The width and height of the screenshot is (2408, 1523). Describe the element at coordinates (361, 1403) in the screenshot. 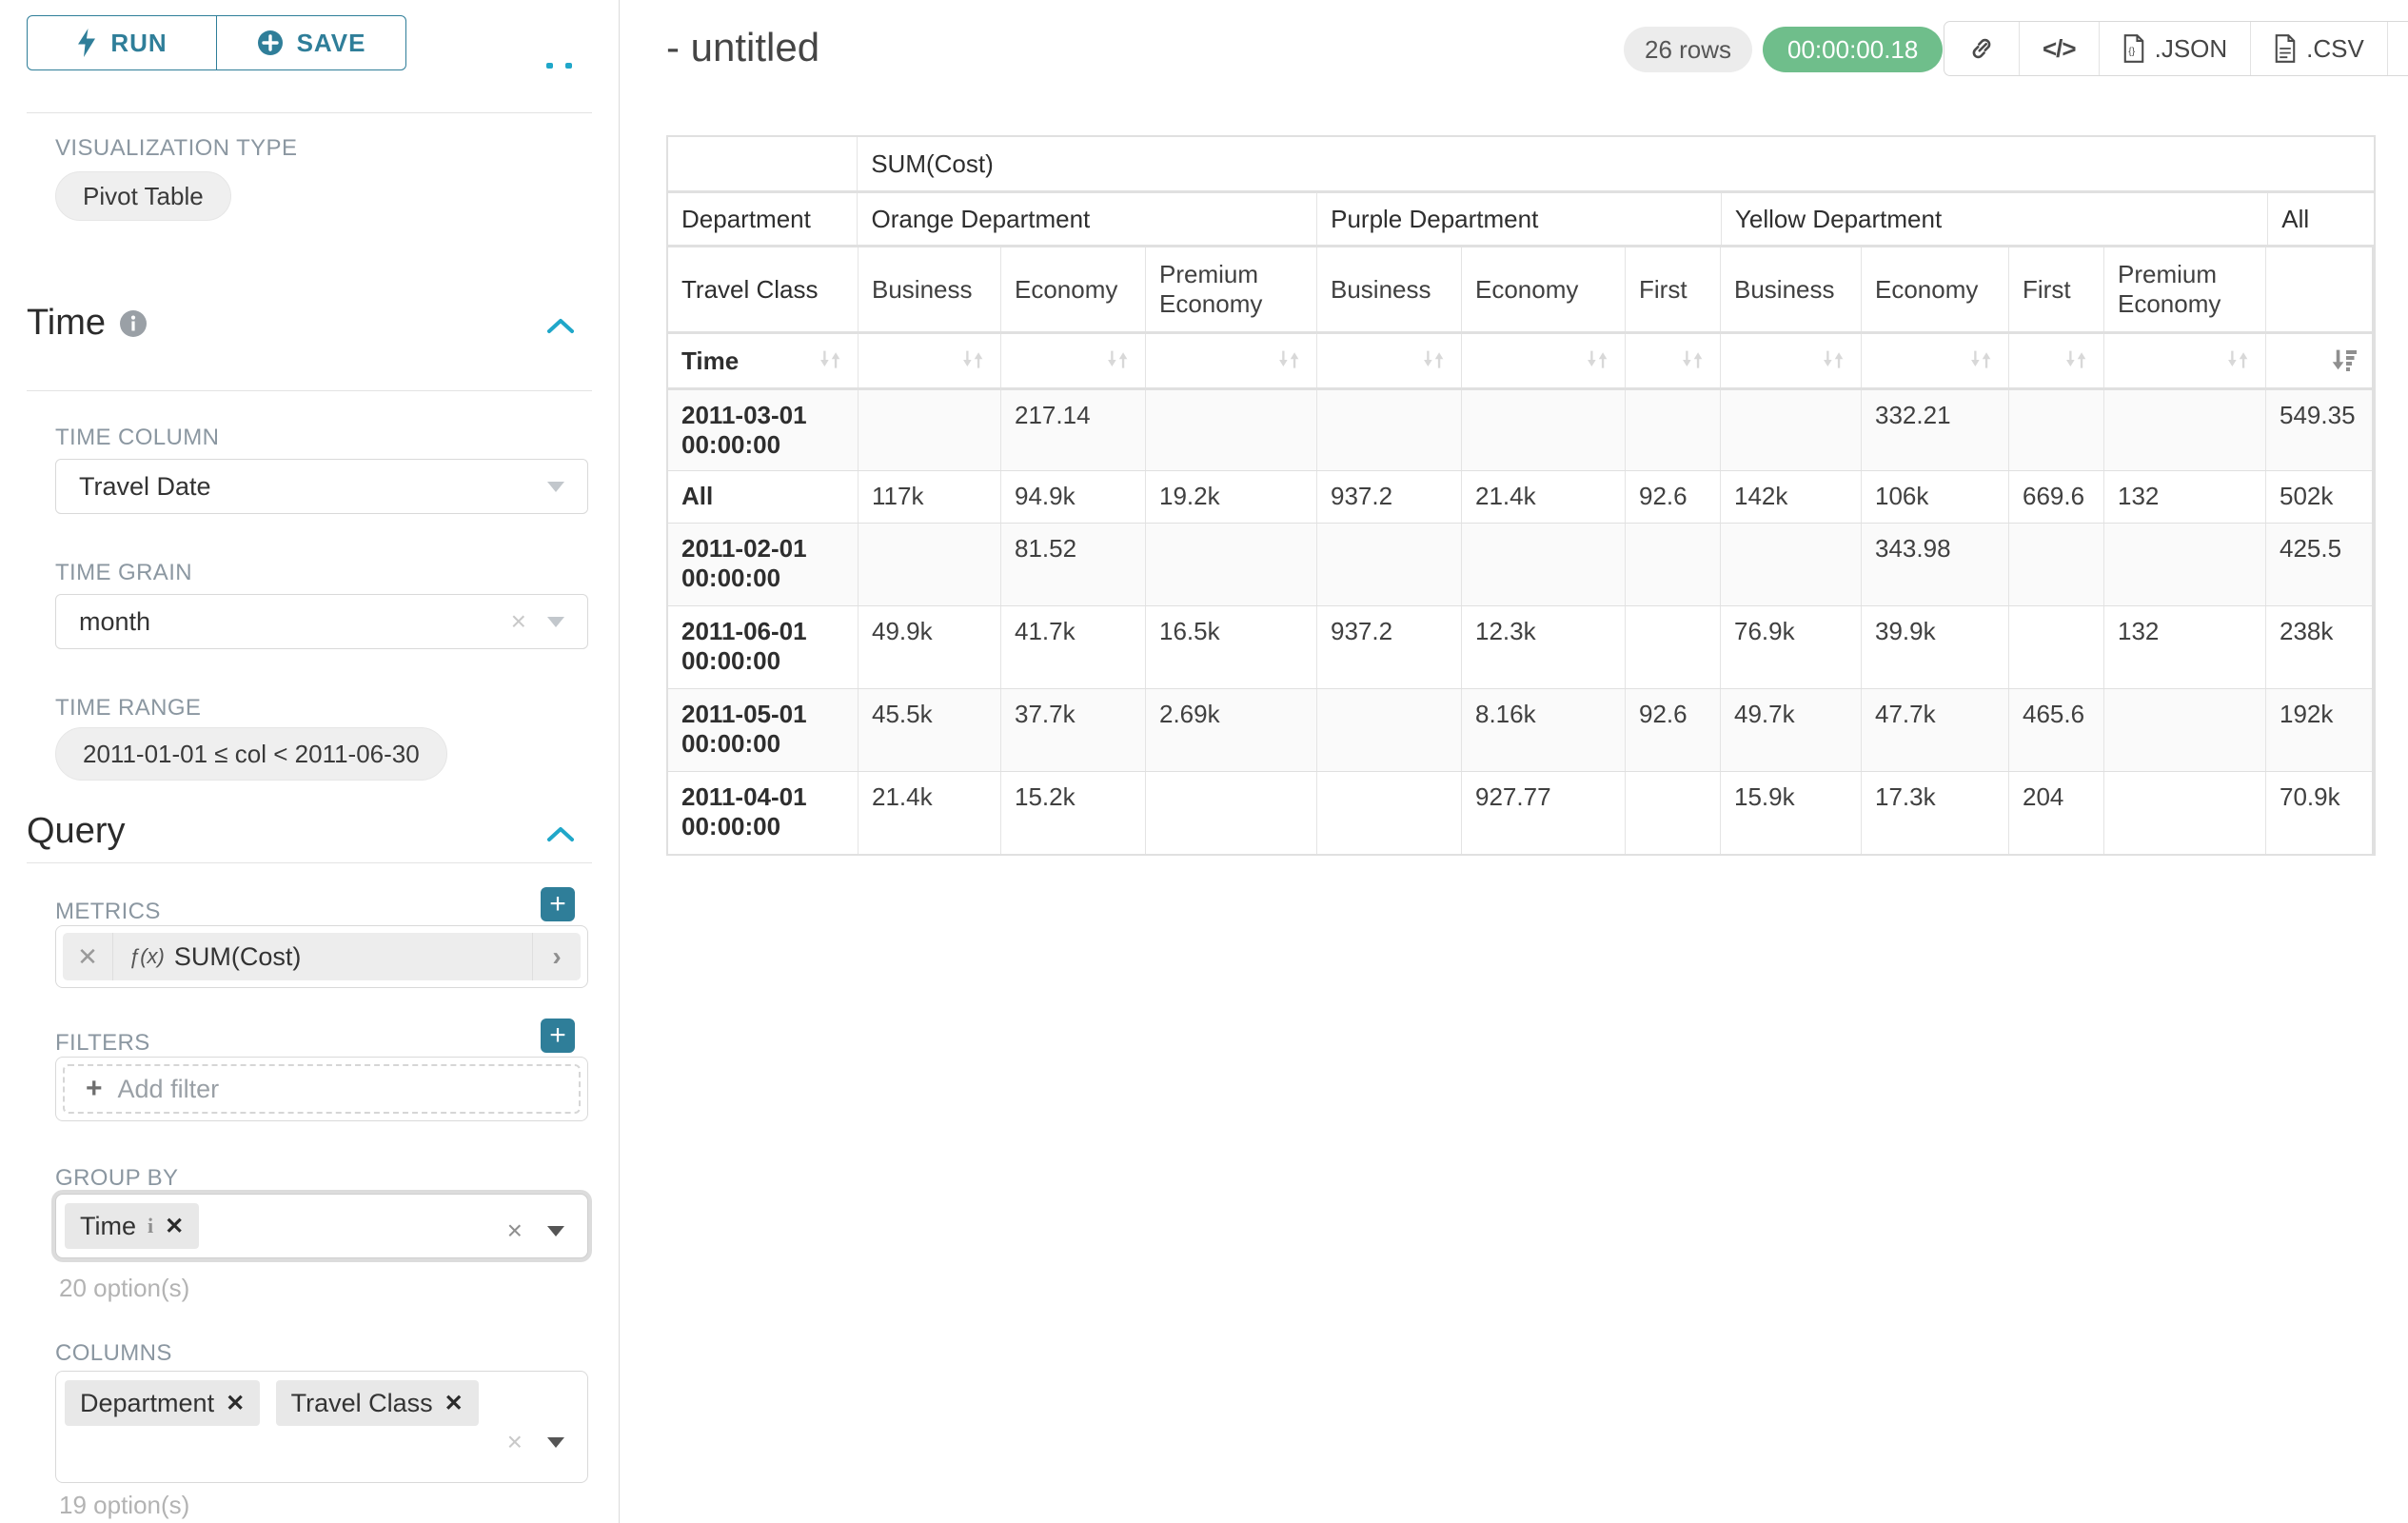

I see `tag-label: Travel Class` at that location.